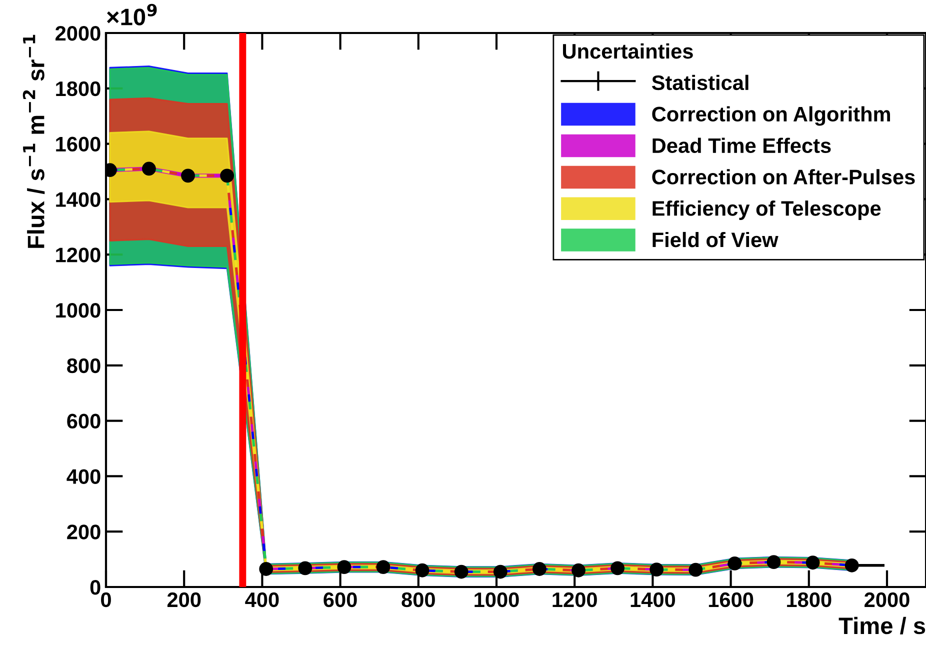 The height and width of the screenshot is (649, 926). Describe the element at coordinates (418, 600) in the screenshot. I see `x-tick-label: 800` at that location.